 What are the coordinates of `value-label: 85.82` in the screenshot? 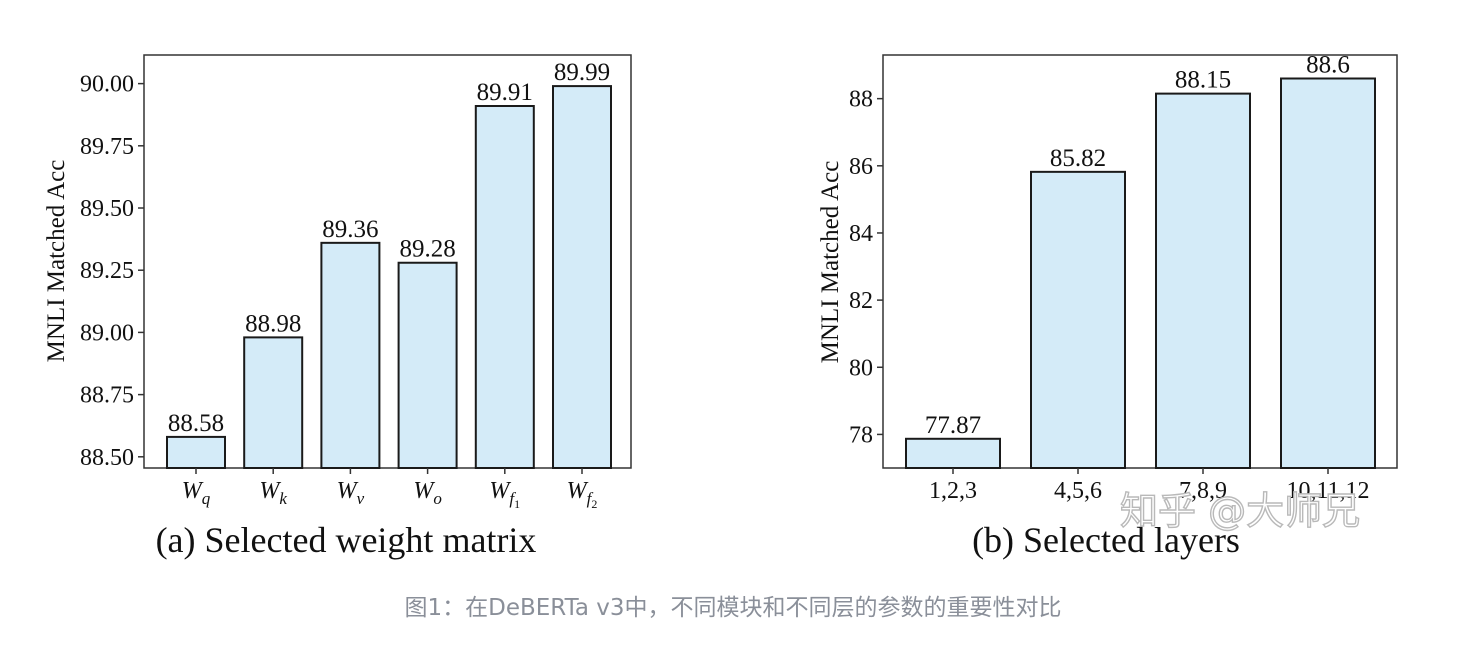 It's located at (1078, 158).